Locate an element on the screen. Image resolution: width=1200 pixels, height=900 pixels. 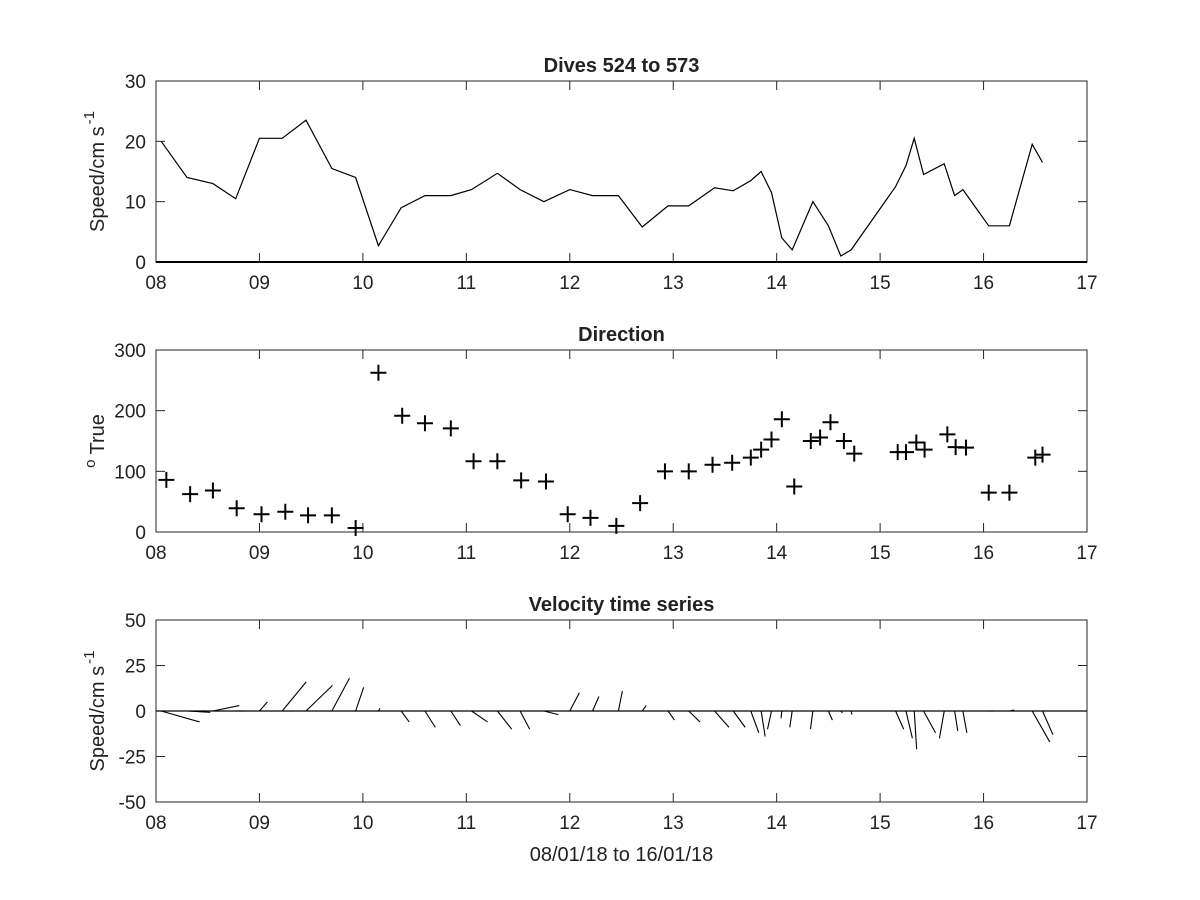
panel-title: Direction is located at coordinates (621, 335).